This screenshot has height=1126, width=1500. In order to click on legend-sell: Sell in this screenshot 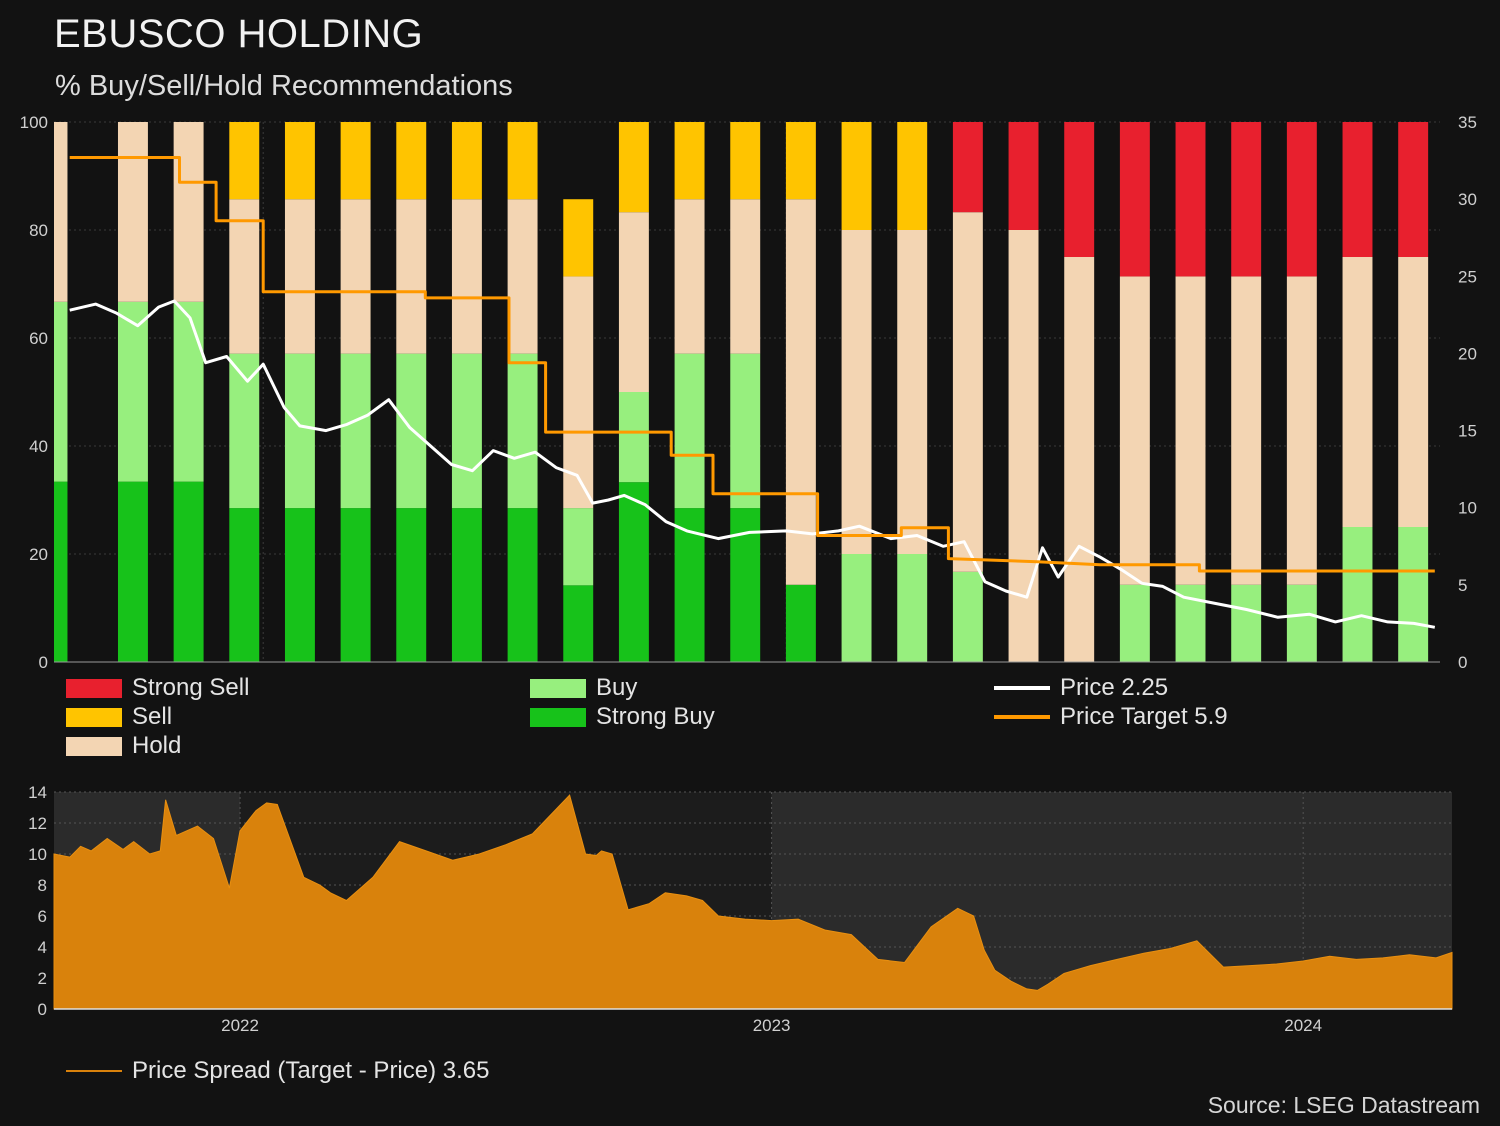, I will do `click(119, 717)`.